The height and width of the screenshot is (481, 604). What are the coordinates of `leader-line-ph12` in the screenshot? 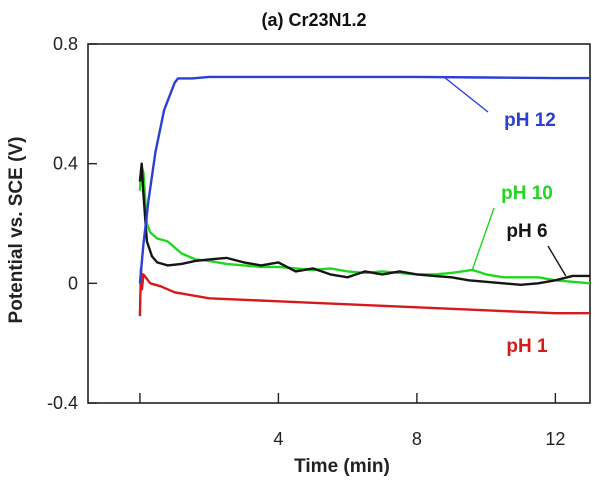 It's located at (466, 94).